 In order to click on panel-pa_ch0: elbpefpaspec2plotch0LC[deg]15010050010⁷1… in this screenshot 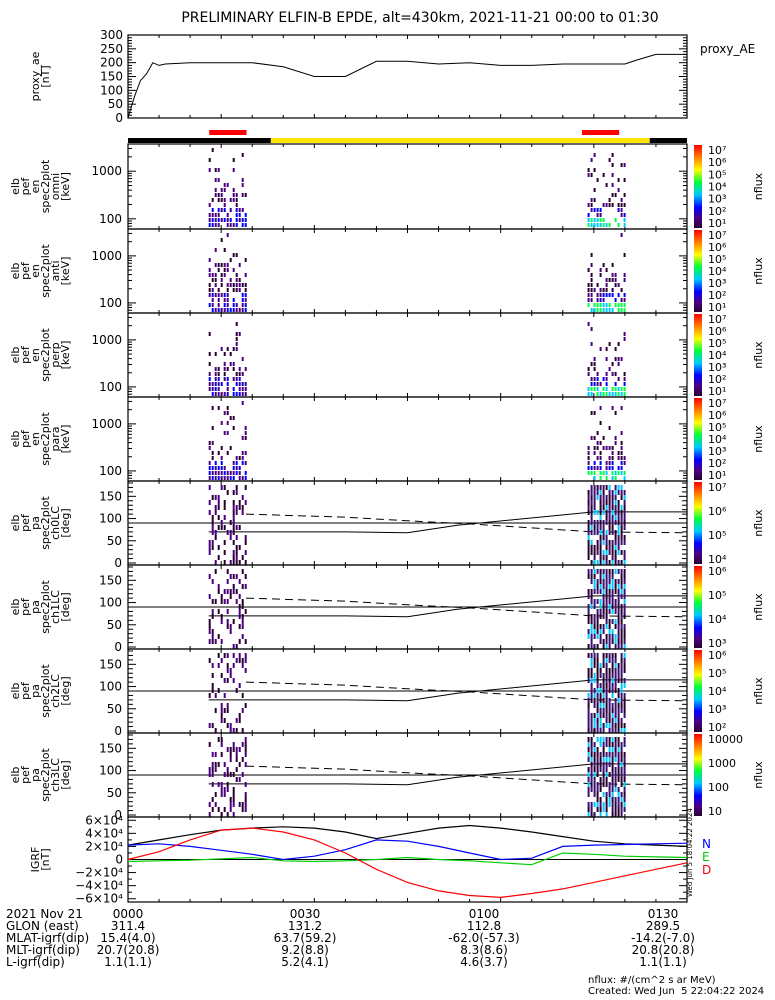, I will do `click(387, 525)`.